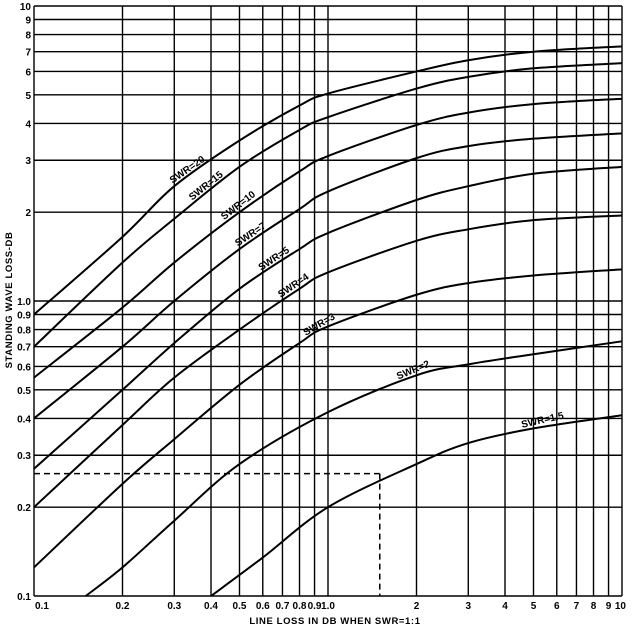 The height and width of the screenshot is (629, 632). Describe the element at coordinates (594, 606) in the screenshot. I see `x-tick-label: 8` at that location.